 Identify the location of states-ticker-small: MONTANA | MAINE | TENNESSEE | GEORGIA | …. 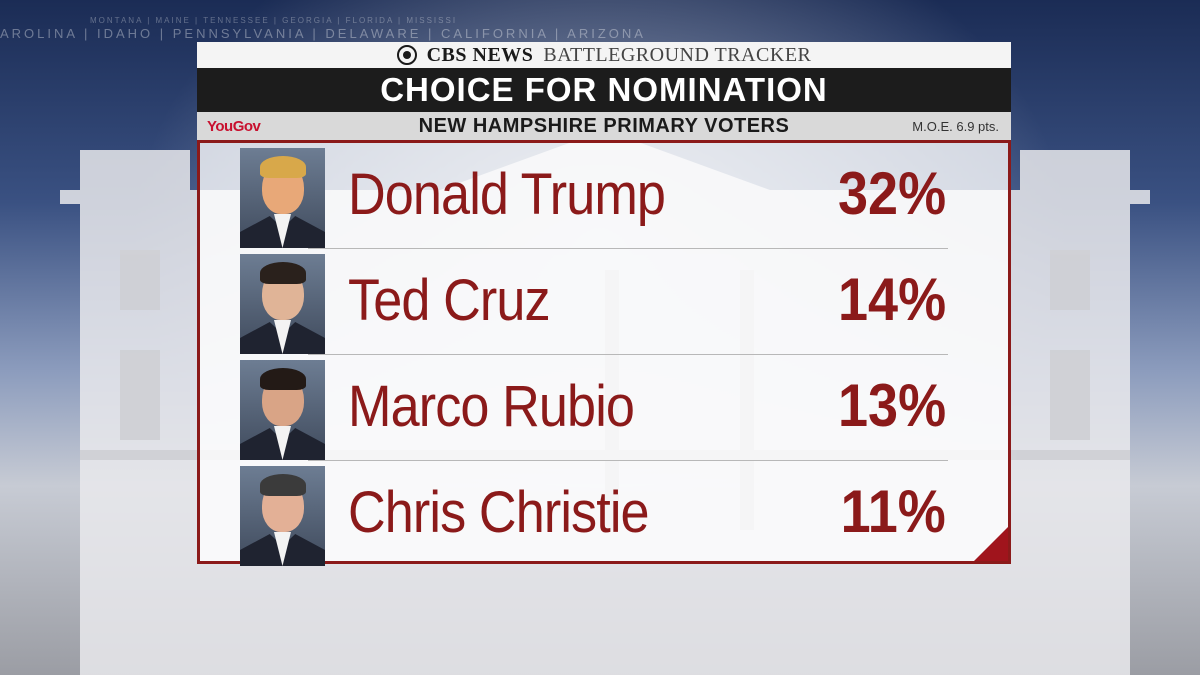
(274, 20).